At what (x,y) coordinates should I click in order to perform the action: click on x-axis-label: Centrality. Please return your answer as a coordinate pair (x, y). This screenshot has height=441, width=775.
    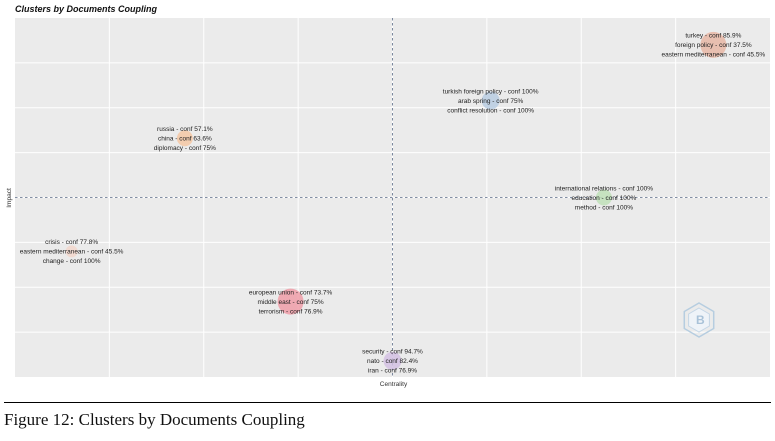
    Looking at the image, I should click on (394, 384).